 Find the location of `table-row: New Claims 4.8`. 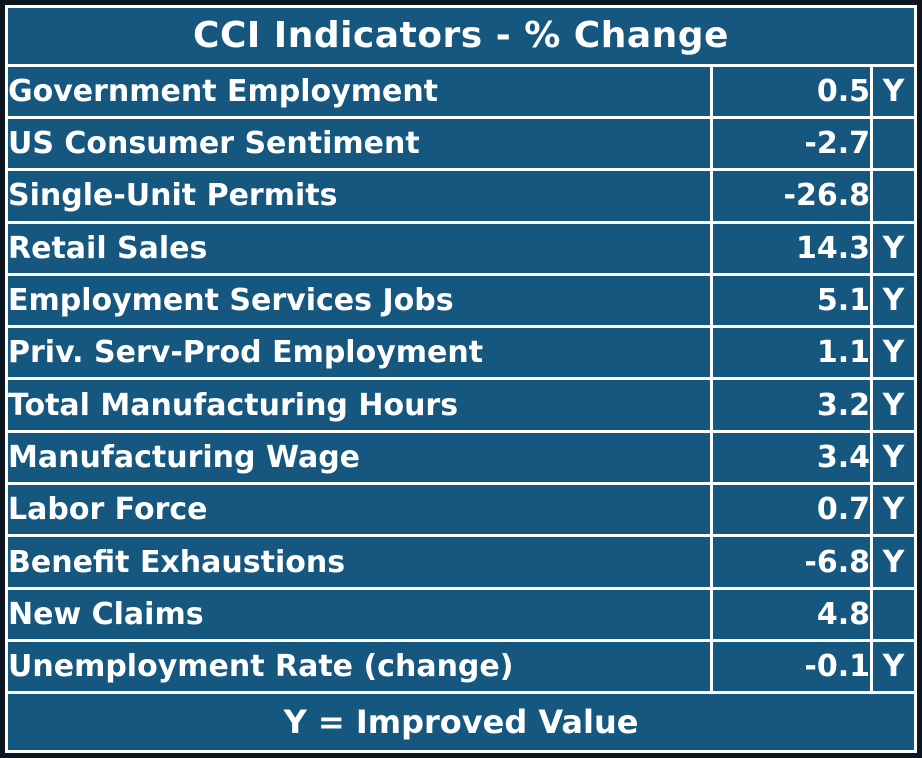

table-row: New Claims 4.8 is located at coordinates (461, 614).